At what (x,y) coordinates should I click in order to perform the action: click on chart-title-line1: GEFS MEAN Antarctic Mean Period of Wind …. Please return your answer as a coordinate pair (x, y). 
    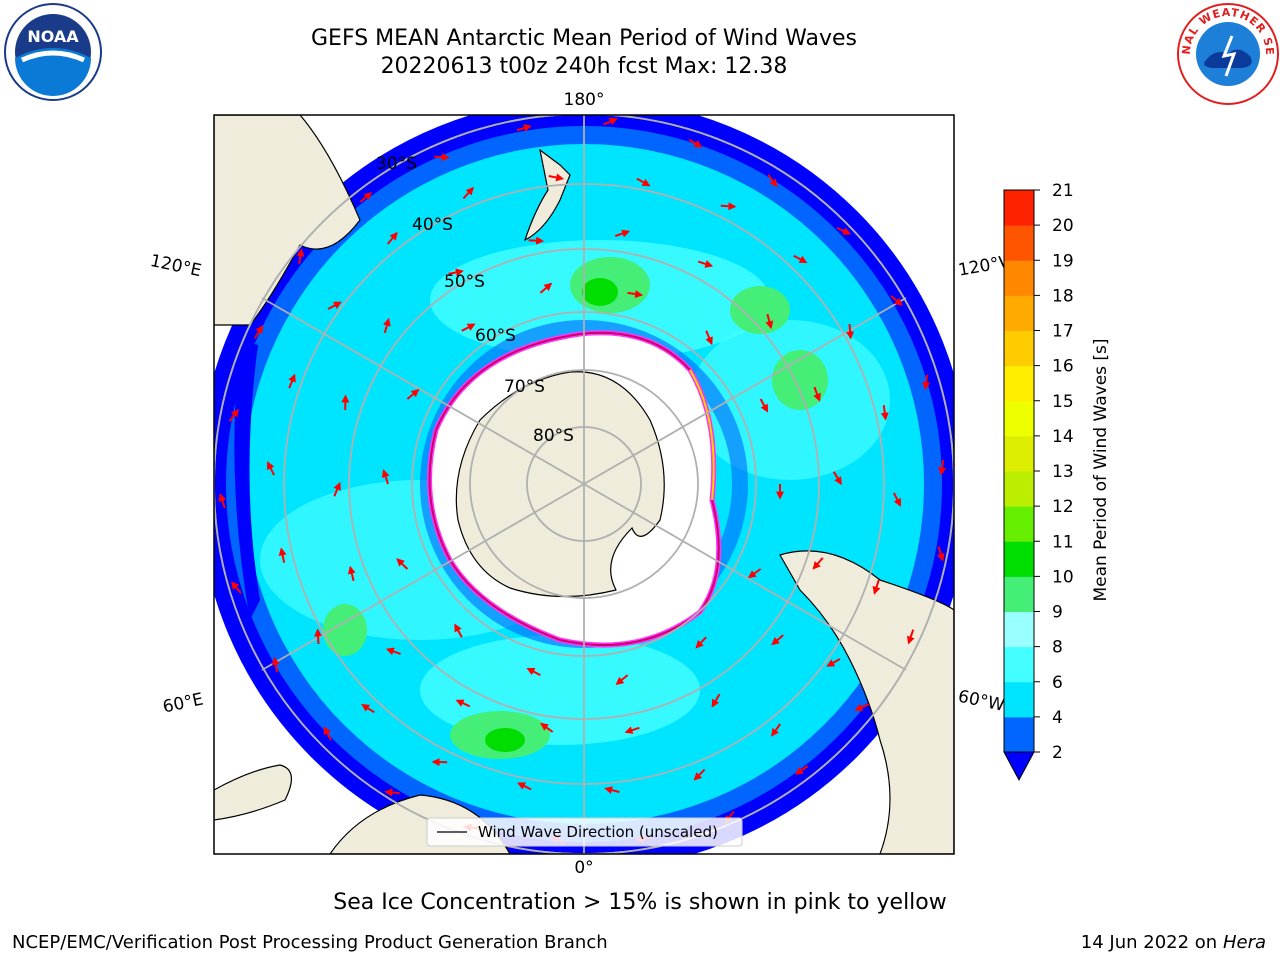
    Looking at the image, I should click on (584, 38).